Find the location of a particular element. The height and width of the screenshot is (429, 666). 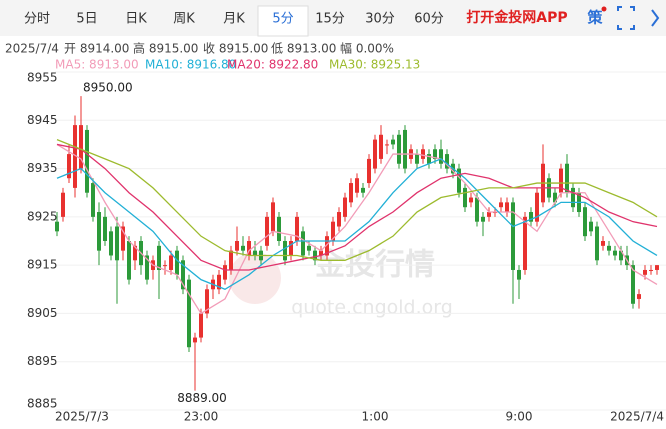

tab: 月K is located at coordinates (234, 19).